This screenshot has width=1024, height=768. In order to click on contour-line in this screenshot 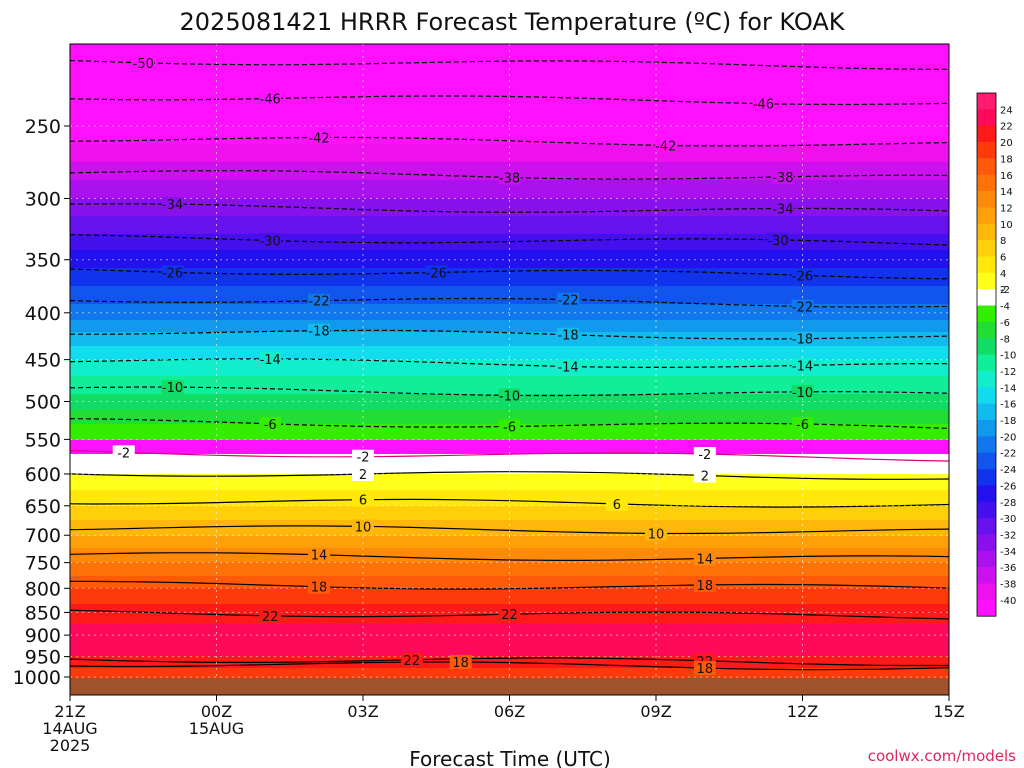, I will do `click(509, 141)`.